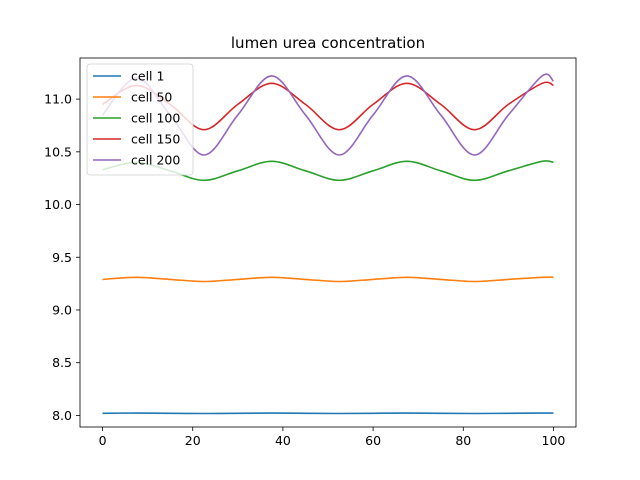 The image size is (640, 480). Describe the element at coordinates (62, 362) in the screenshot. I see `y-tick-label: 8.5` at that location.